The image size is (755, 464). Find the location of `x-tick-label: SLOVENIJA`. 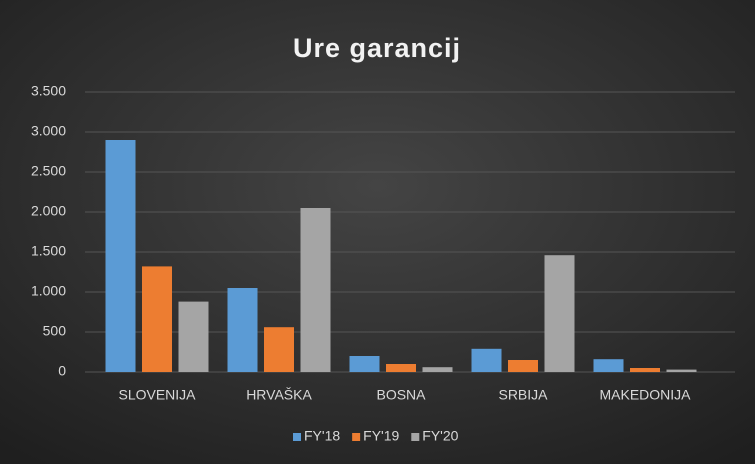

x-tick-label: SLOVENIJA is located at coordinates (157, 395).